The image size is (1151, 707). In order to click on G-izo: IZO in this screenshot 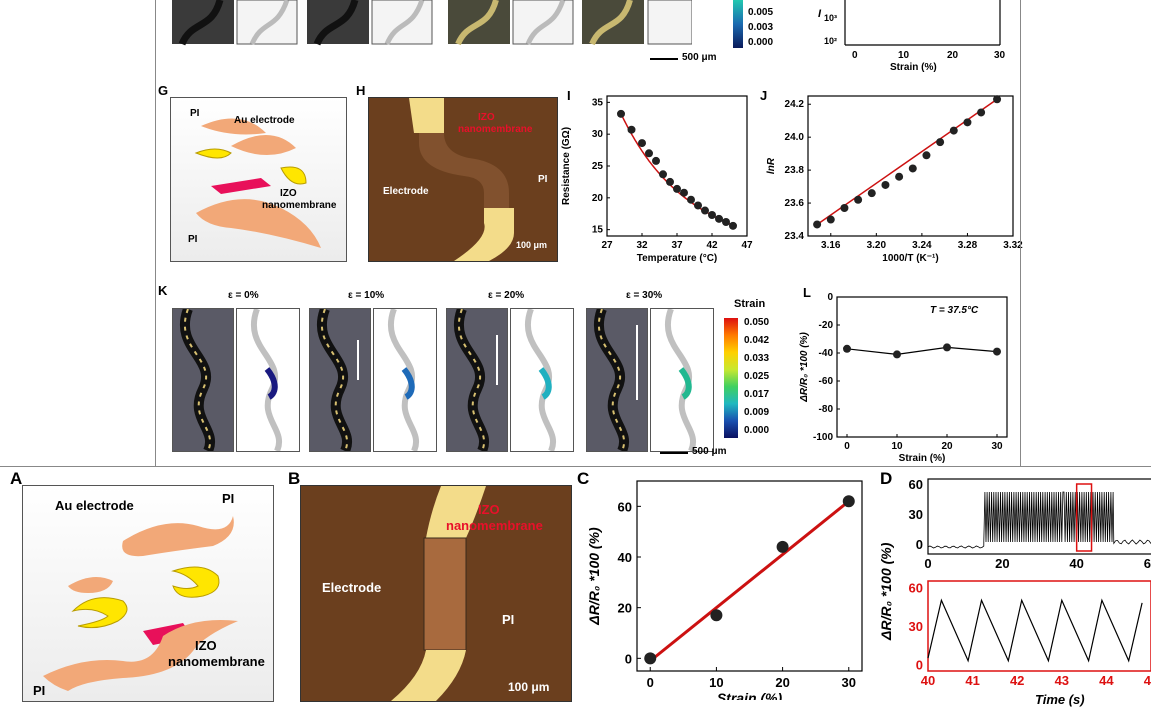, I will do `click(288, 193)`.